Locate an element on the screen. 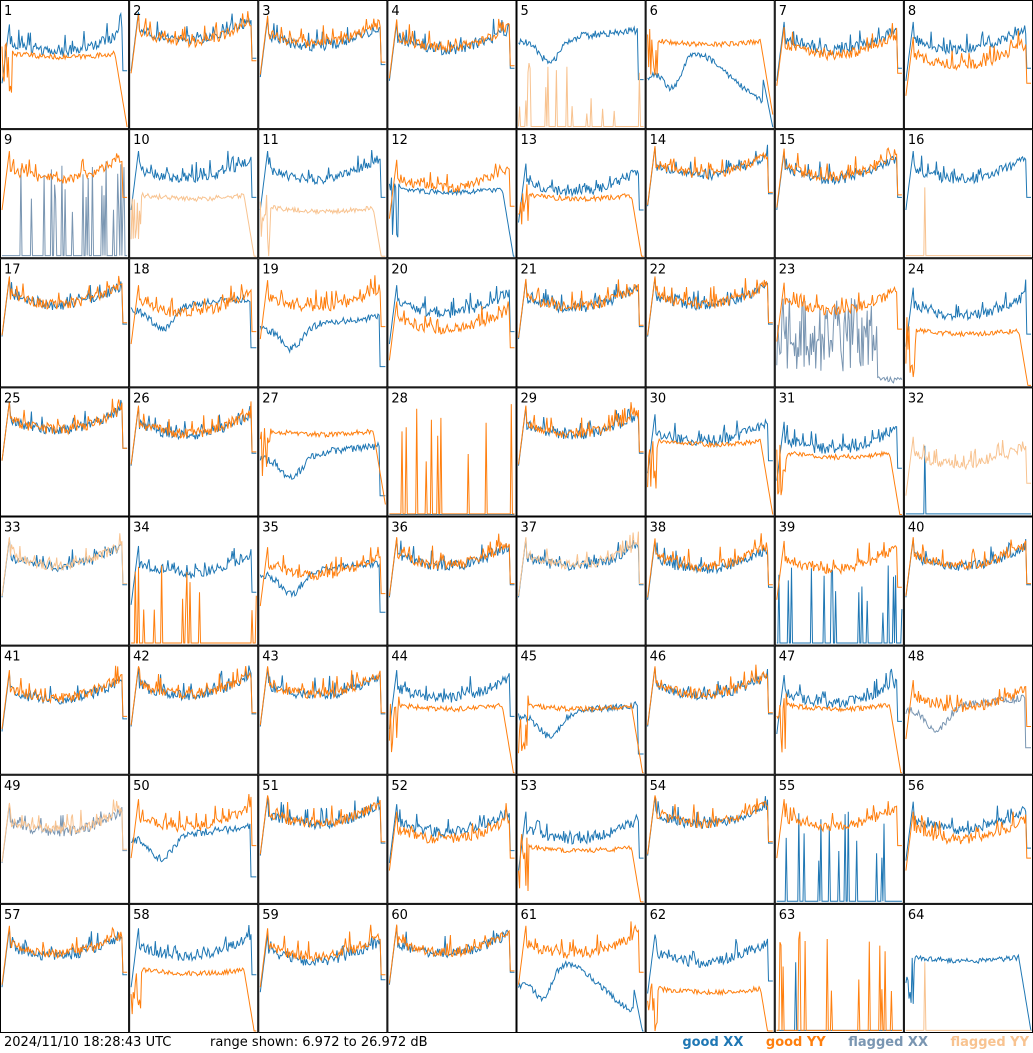  panel-43: 43 is located at coordinates (323, 710).